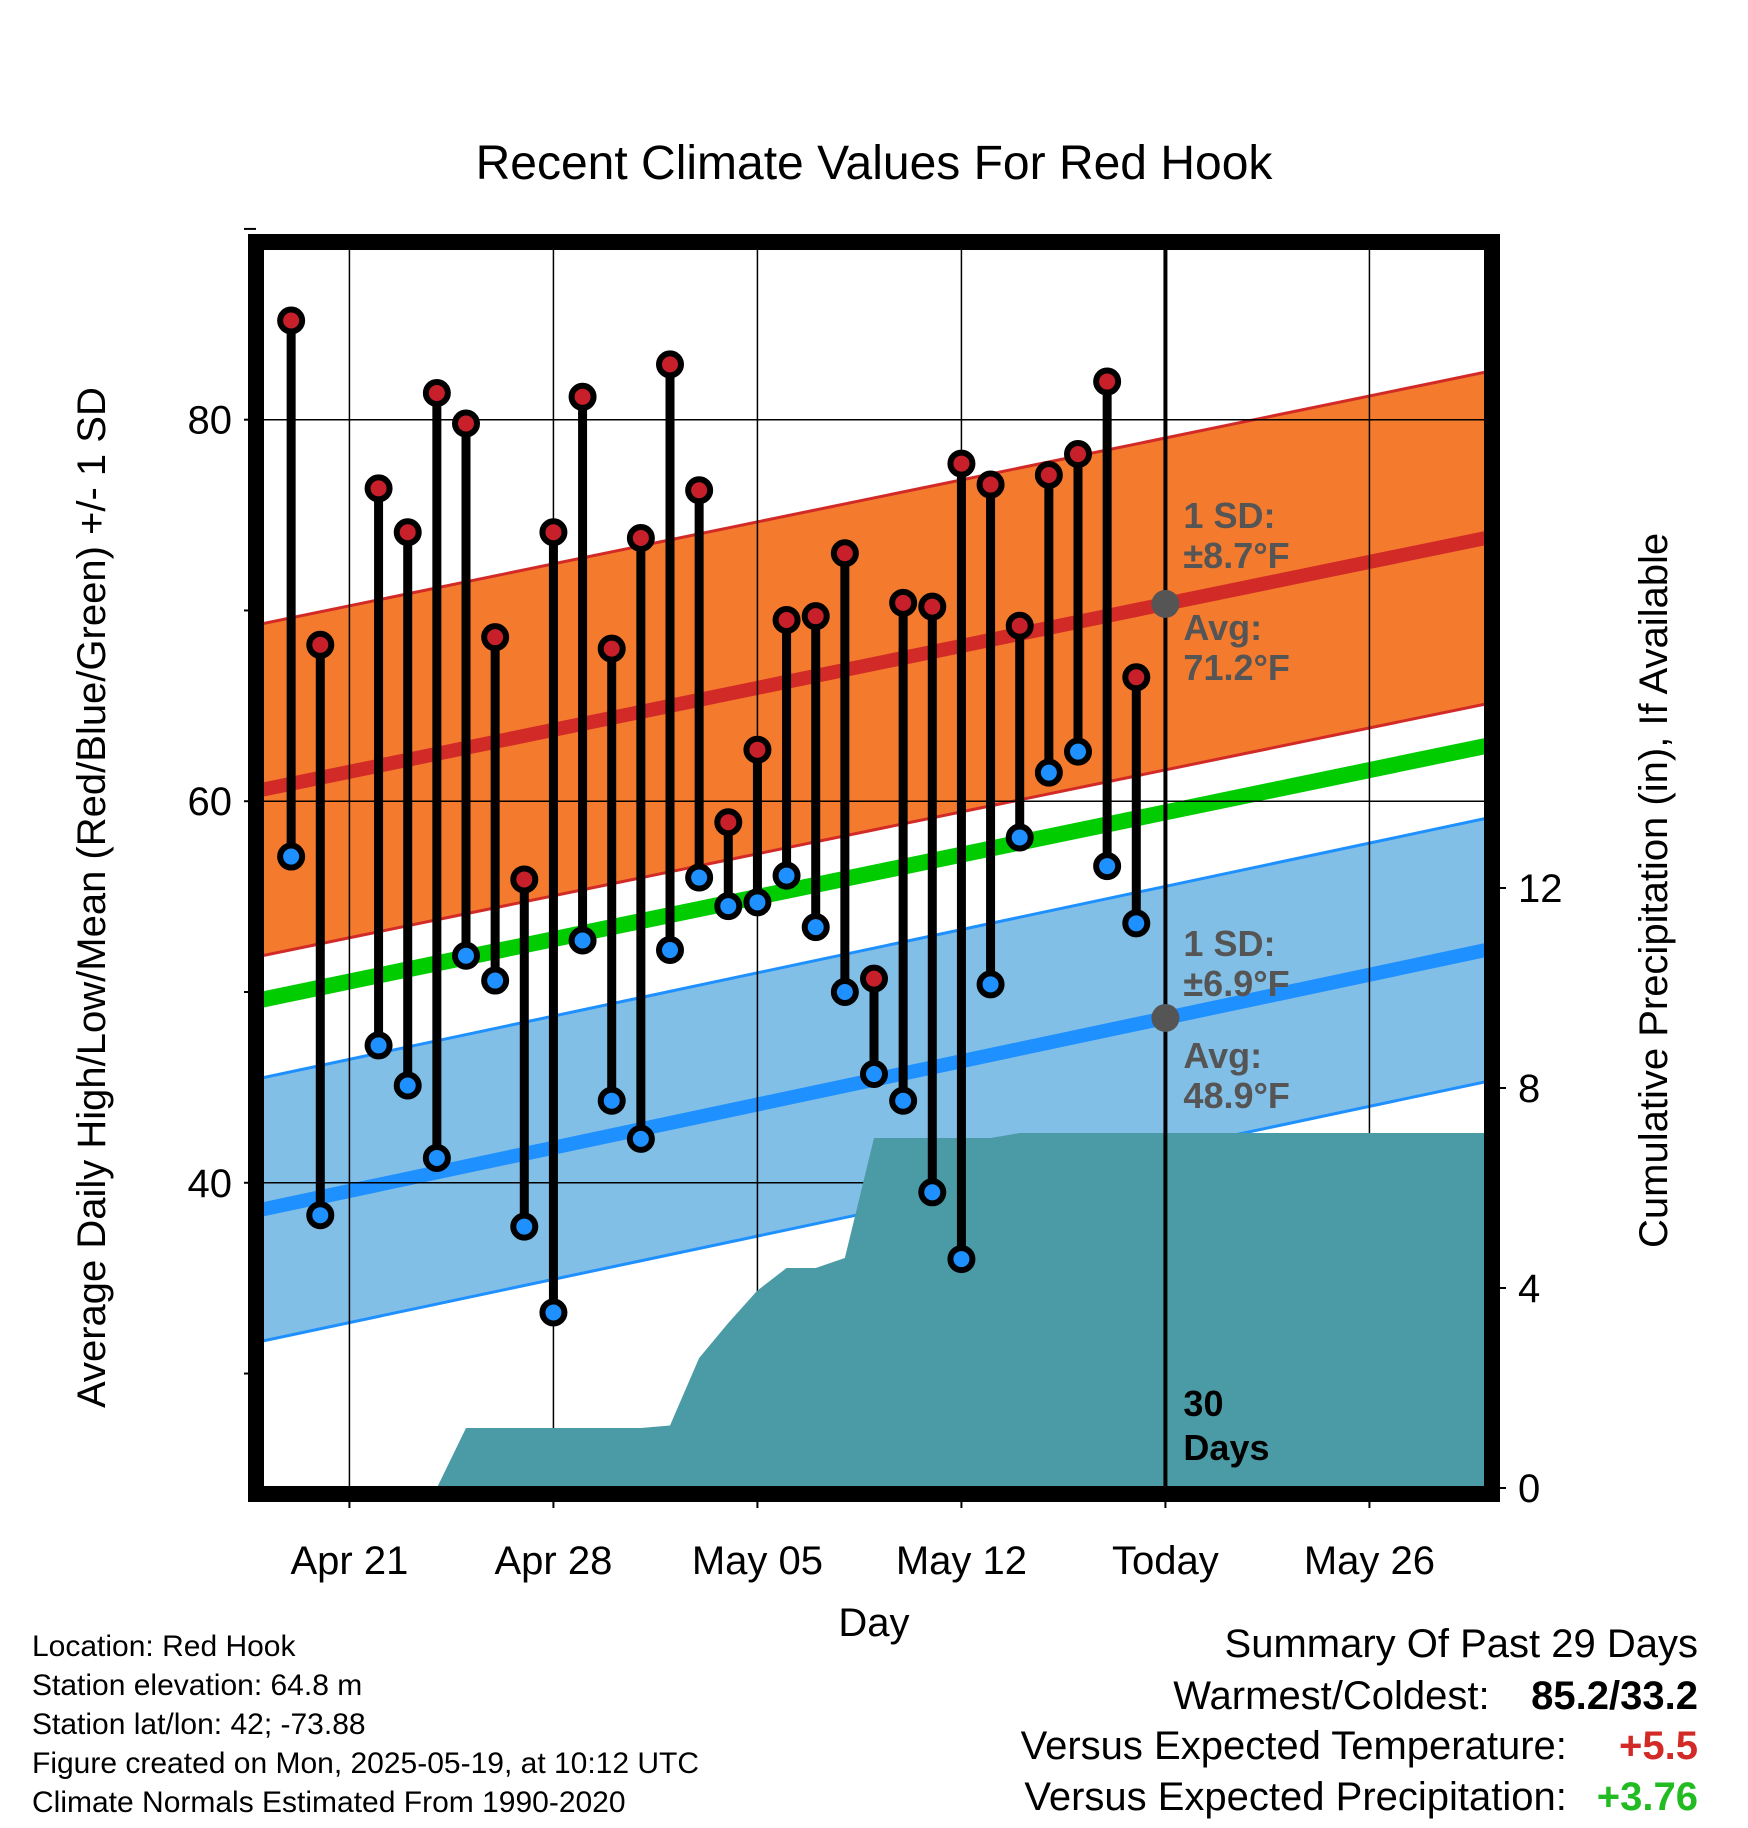 Image resolution: width=1748 pixels, height=1828 pixels. What do you see at coordinates (1222, 627) in the screenshot?
I see `annotation-high-avg: Avg:` at bounding box center [1222, 627].